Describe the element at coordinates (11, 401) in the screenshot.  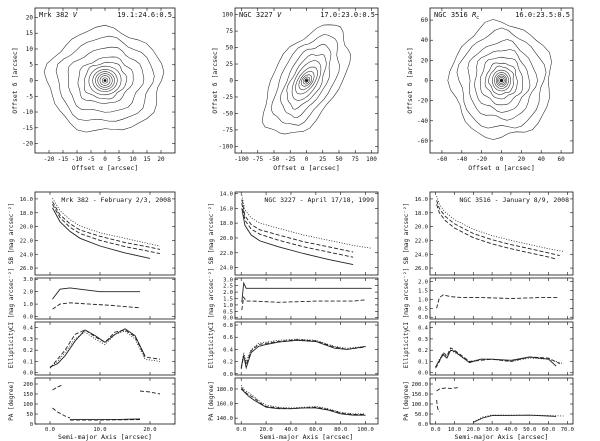
I see `pa-ylabel: PA [degree]` at that location.